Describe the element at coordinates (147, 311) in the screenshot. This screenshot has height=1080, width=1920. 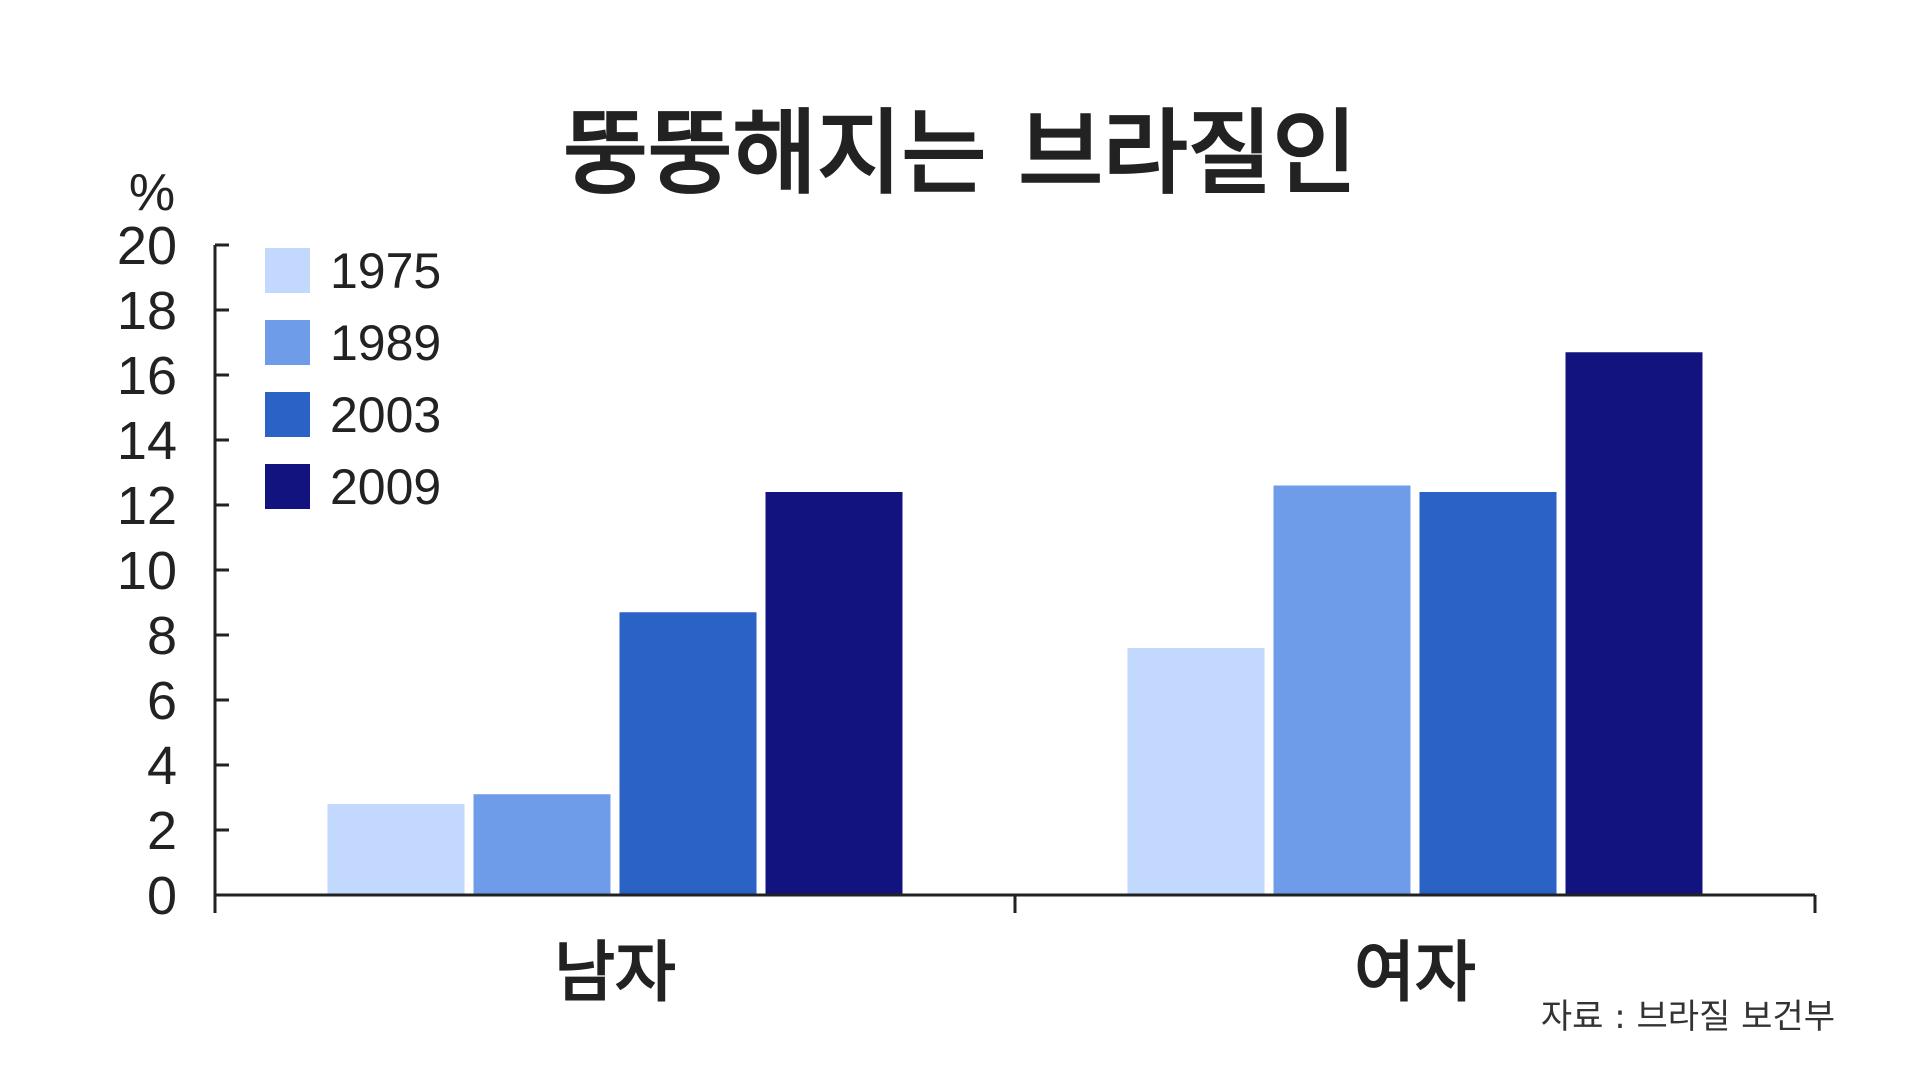
I see `y-tick-label: 18` at that location.